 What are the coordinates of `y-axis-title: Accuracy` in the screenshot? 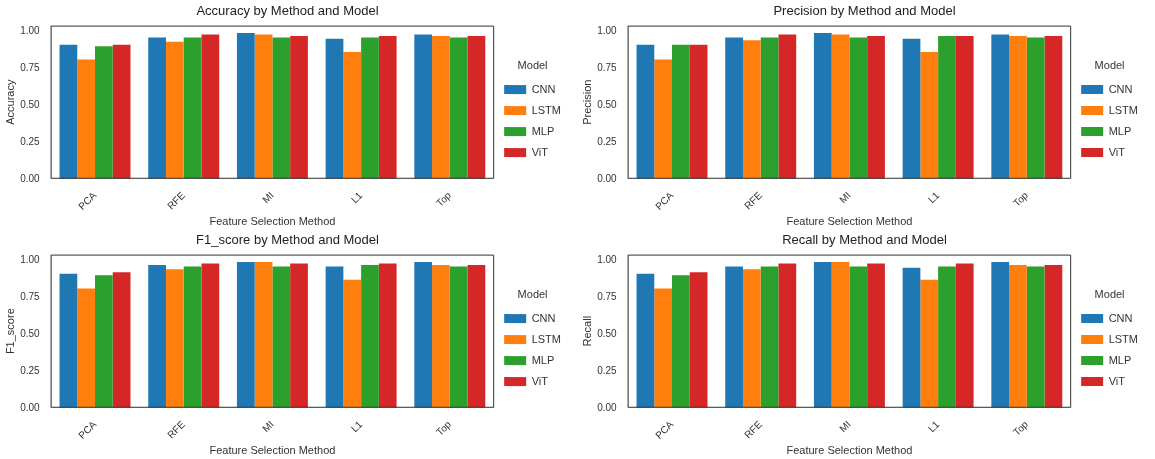 It's located at (9, 102).